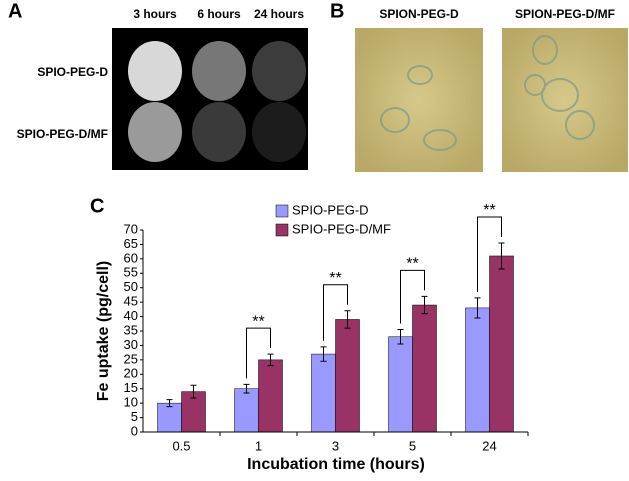 The width and height of the screenshot is (629, 481). Describe the element at coordinates (131, 301) in the screenshot. I see `y-tick-label: 45` at that location.